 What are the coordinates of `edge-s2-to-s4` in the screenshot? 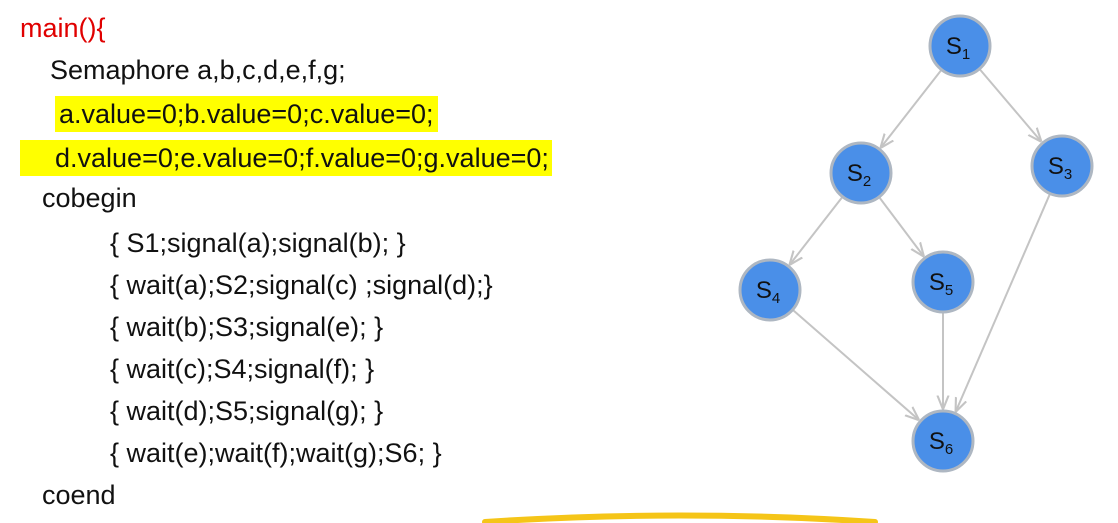 It's located at (816, 229).